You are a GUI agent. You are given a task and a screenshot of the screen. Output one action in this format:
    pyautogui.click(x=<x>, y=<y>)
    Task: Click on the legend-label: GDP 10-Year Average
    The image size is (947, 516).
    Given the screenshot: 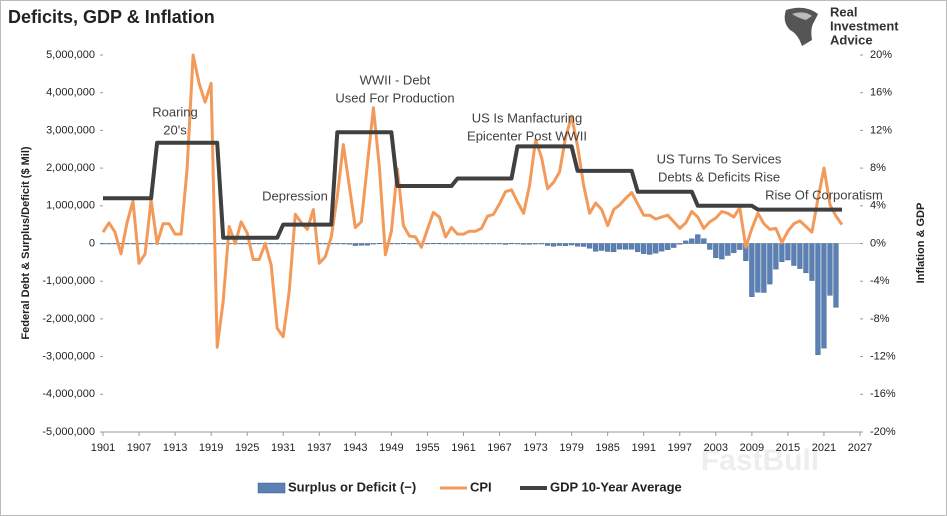 What is the action you would take?
    pyautogui.click(x=616, y=486)
    